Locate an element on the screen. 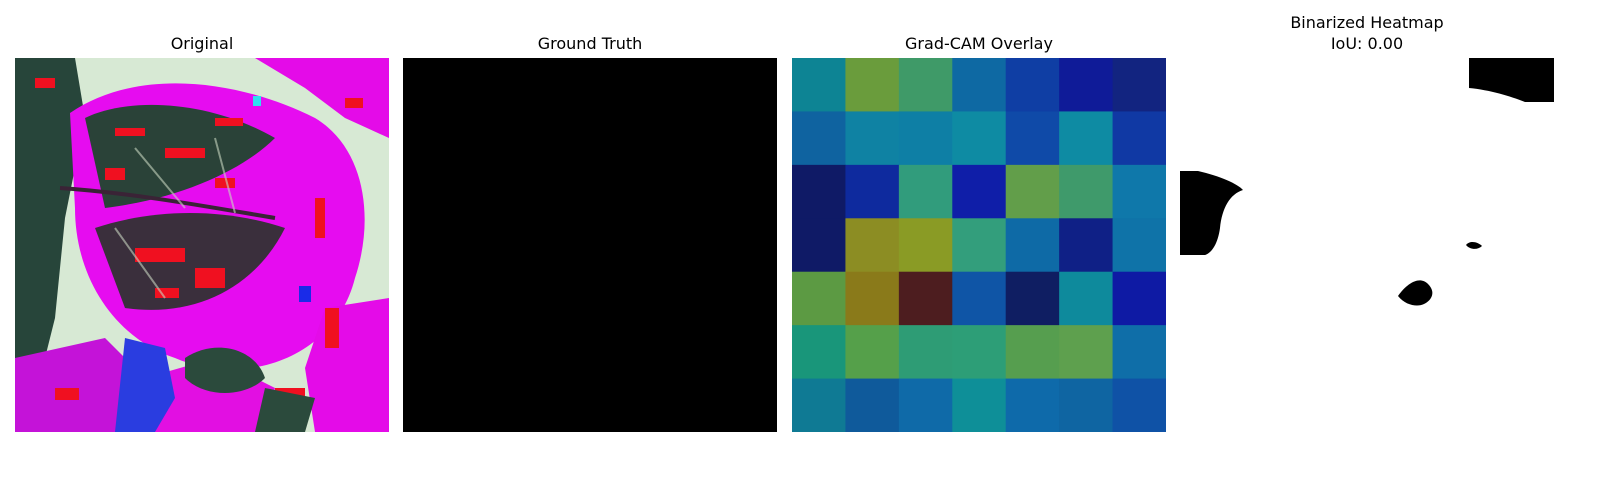 This screenshot has height=500, width=1600. panel-title-original: Original is located at coordinates (202, 43).